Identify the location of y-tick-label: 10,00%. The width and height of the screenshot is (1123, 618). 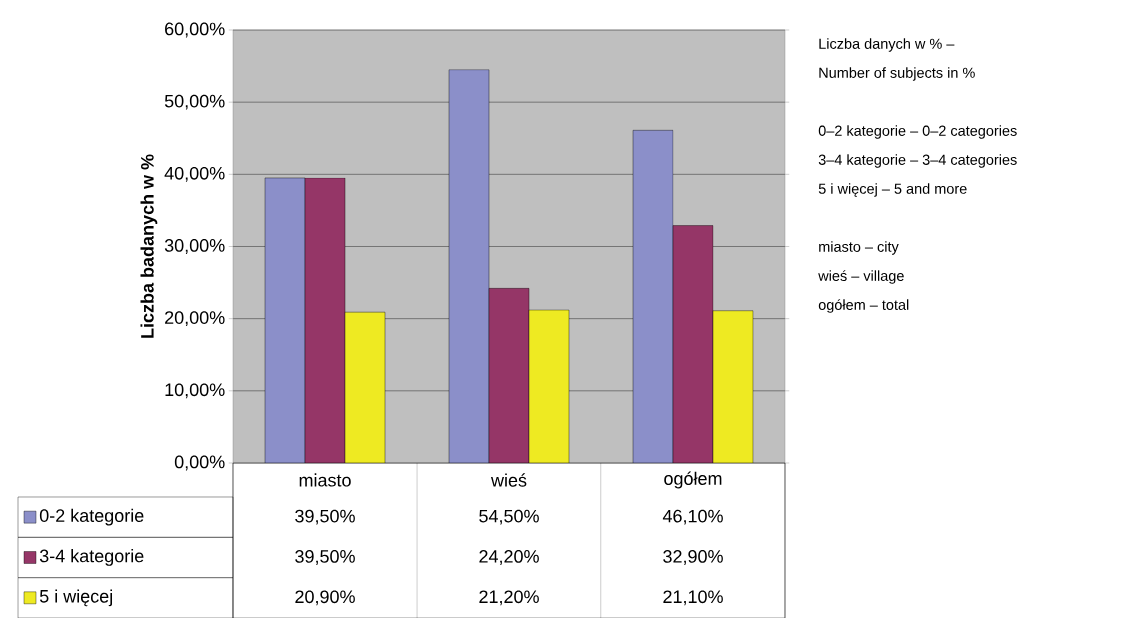
(195, 391).